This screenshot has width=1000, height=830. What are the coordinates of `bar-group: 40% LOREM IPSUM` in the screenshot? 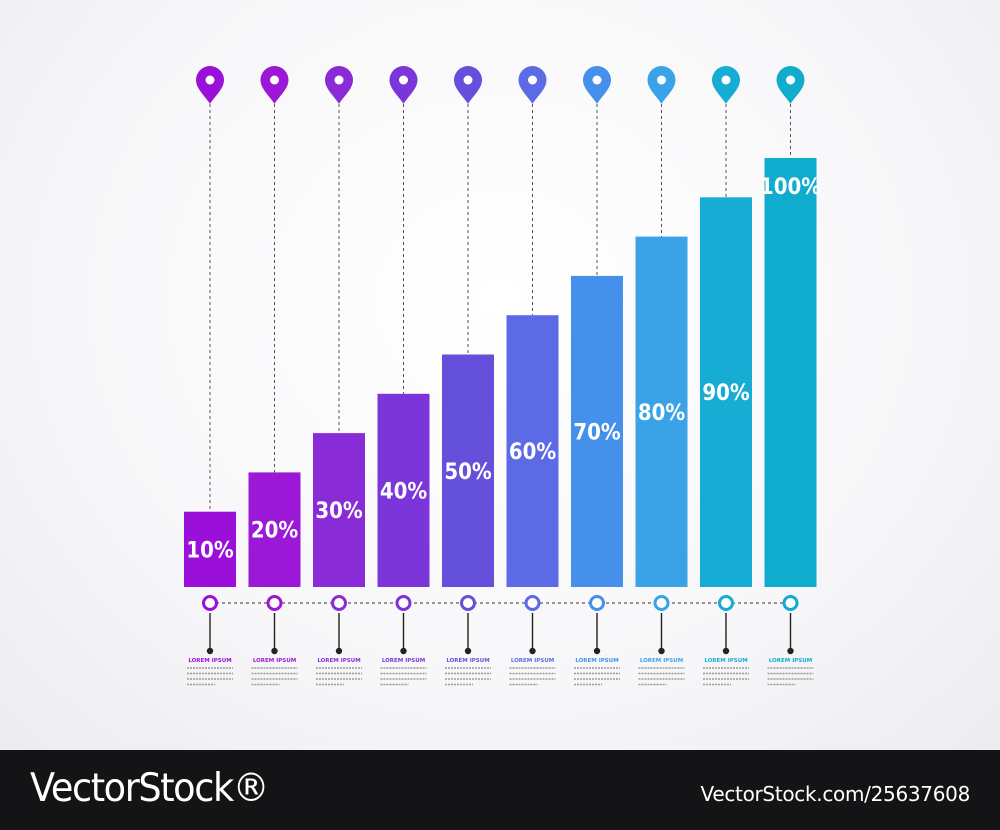 It's located at (403, 376).